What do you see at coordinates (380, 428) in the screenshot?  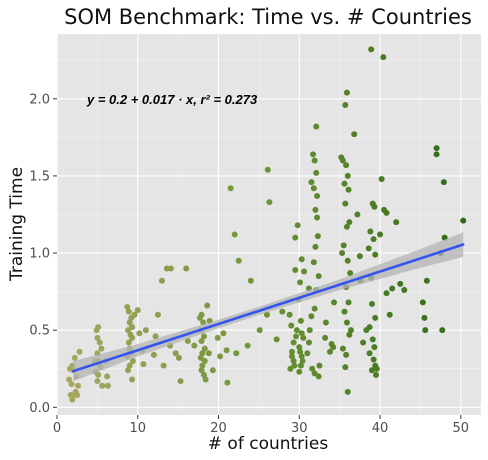 I see `x-tick-label: 40` at bounding box center [380, 428].